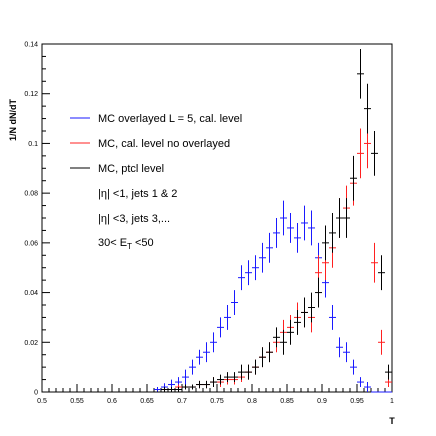 This screenshot has width=436, height=436. I want to click on y-tick-label: 0.06, so click(31, 243).